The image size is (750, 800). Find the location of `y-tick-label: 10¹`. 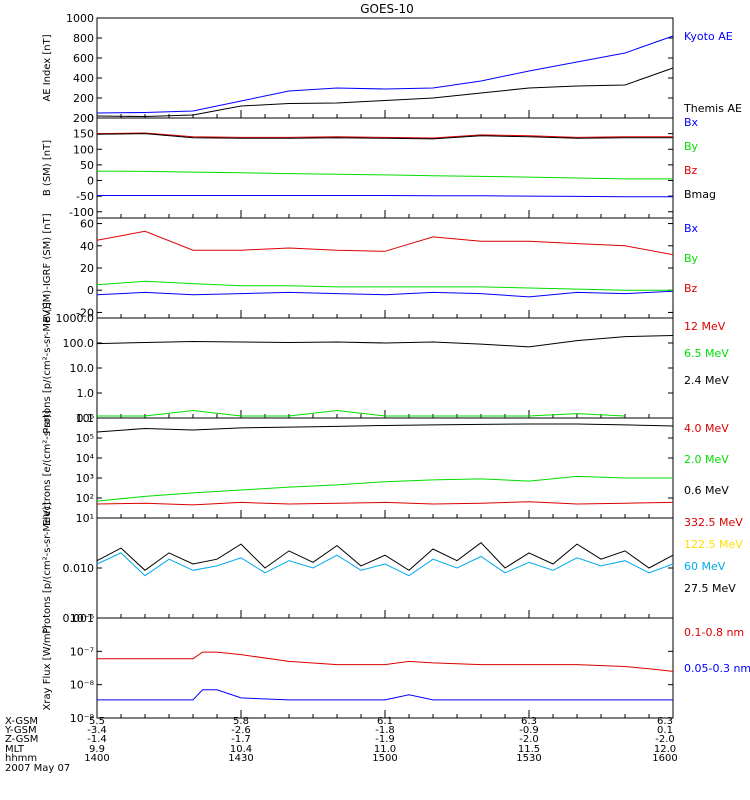

y-tick-label: 10¹ is located at coordinates (85, 518).